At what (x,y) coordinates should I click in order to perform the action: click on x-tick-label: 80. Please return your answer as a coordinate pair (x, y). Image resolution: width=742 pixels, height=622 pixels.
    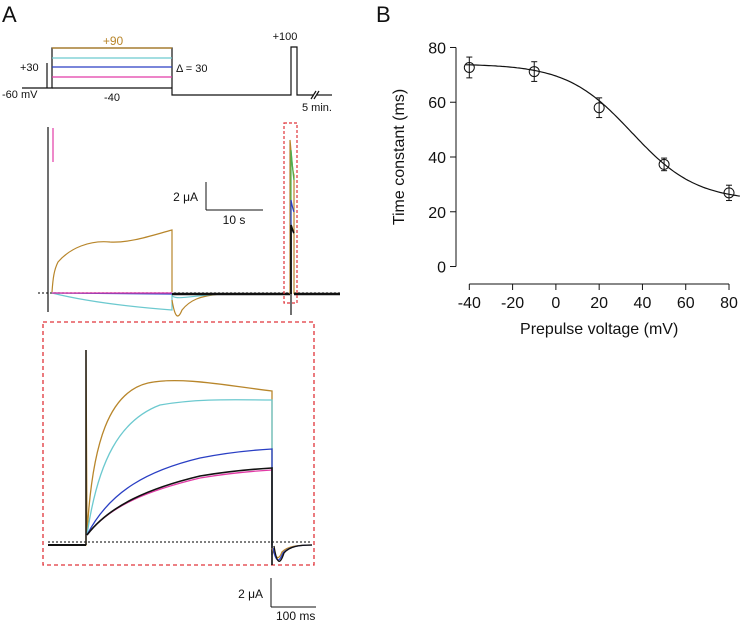
    Looking at the image, I should click on (729, 303).